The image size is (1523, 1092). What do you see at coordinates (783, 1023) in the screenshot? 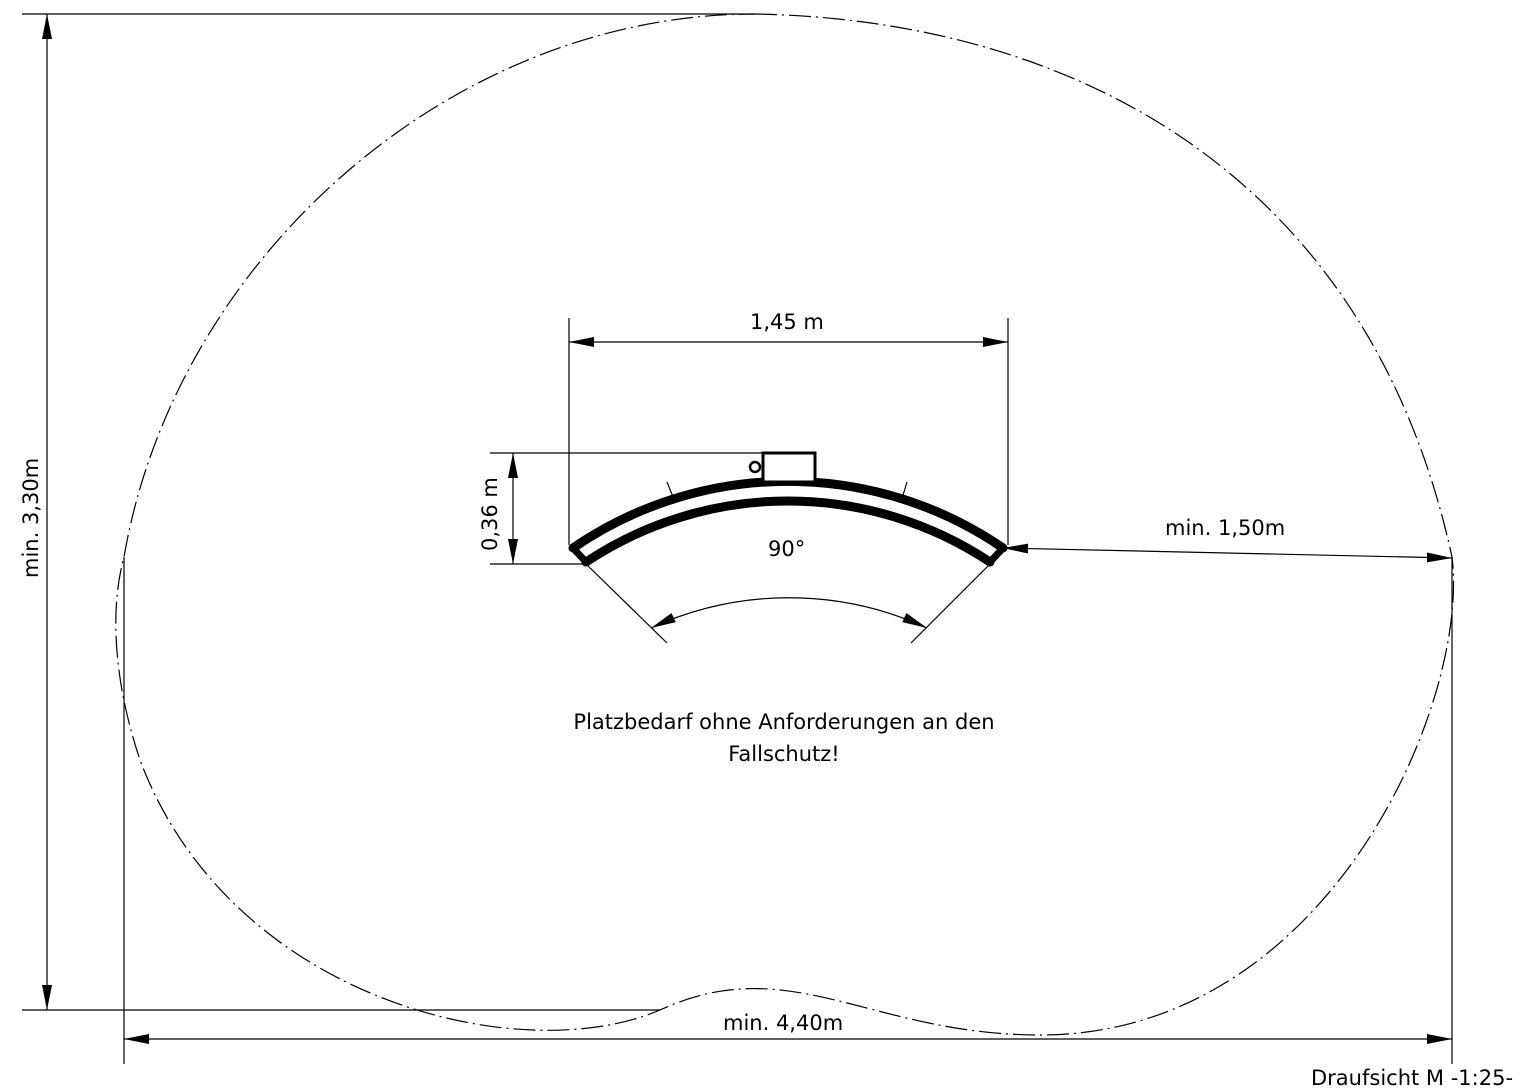
I see `dim-total-width-label: min. 4,40m` at bounding box center [783, 1023].